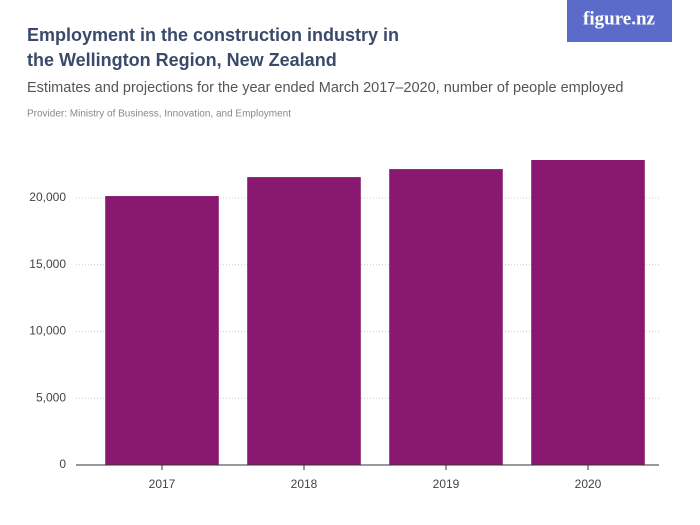  Describe the element at coordinates (51, 397) in the screenshot. I see `y-tick-label: 5,000` at that location.